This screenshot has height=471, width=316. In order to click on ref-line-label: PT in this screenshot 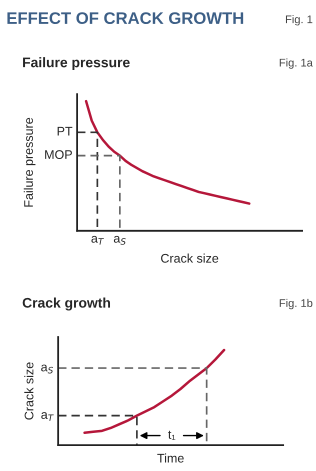, I will do `click(65, 131)`.